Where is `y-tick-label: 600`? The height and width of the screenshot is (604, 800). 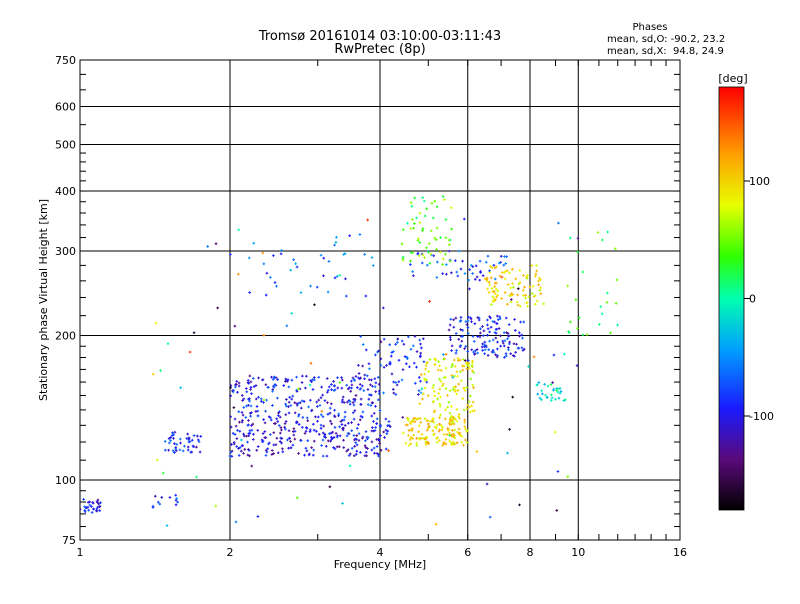
y-tick-label: 600 is located at coordinates (65, 107).